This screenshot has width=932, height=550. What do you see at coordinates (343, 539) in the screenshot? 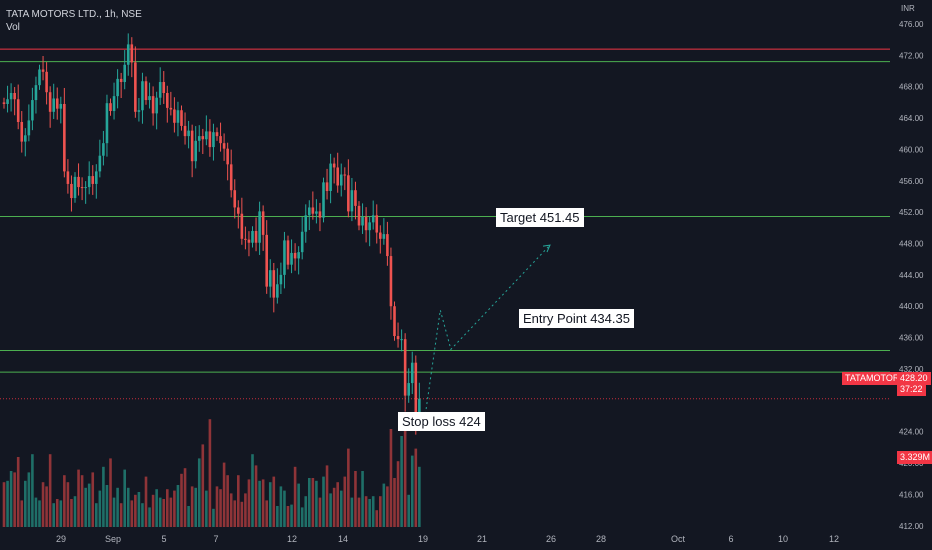
I see `time-tick-label: 14` at bounding box center [343, 539].